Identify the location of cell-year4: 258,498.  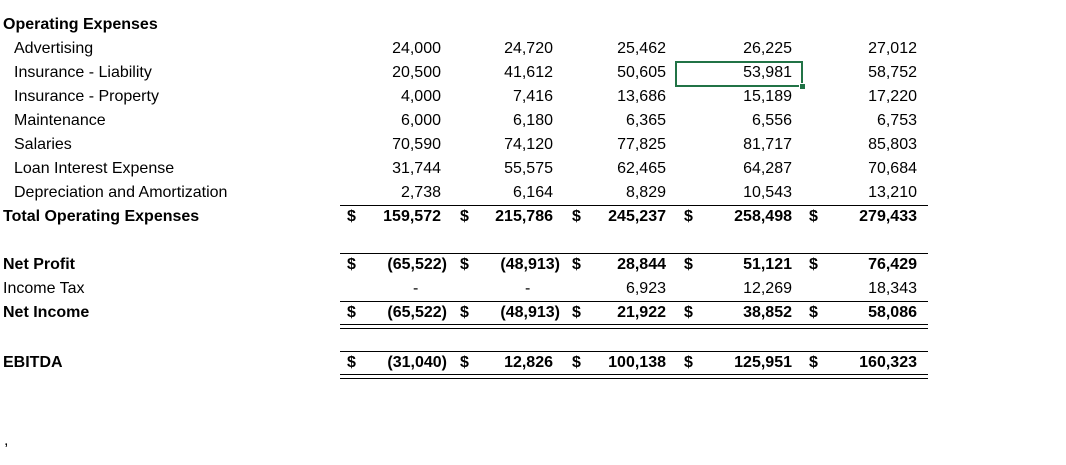
(763, 216).